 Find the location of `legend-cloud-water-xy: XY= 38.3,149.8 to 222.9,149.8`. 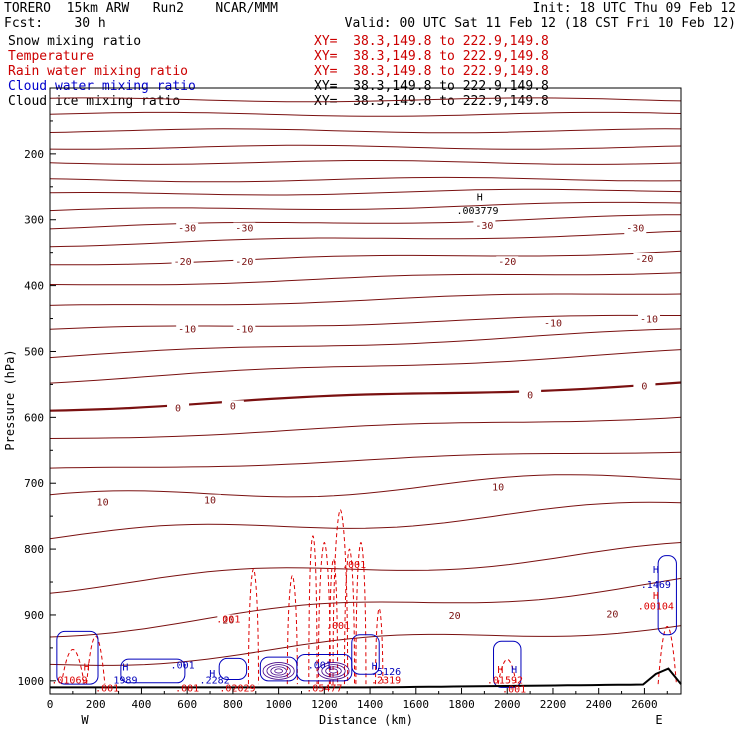

legend-cloud-water-xy: XY= 38.3,149.8 to 222.9,149.8 is located at coordinates (431, 86).